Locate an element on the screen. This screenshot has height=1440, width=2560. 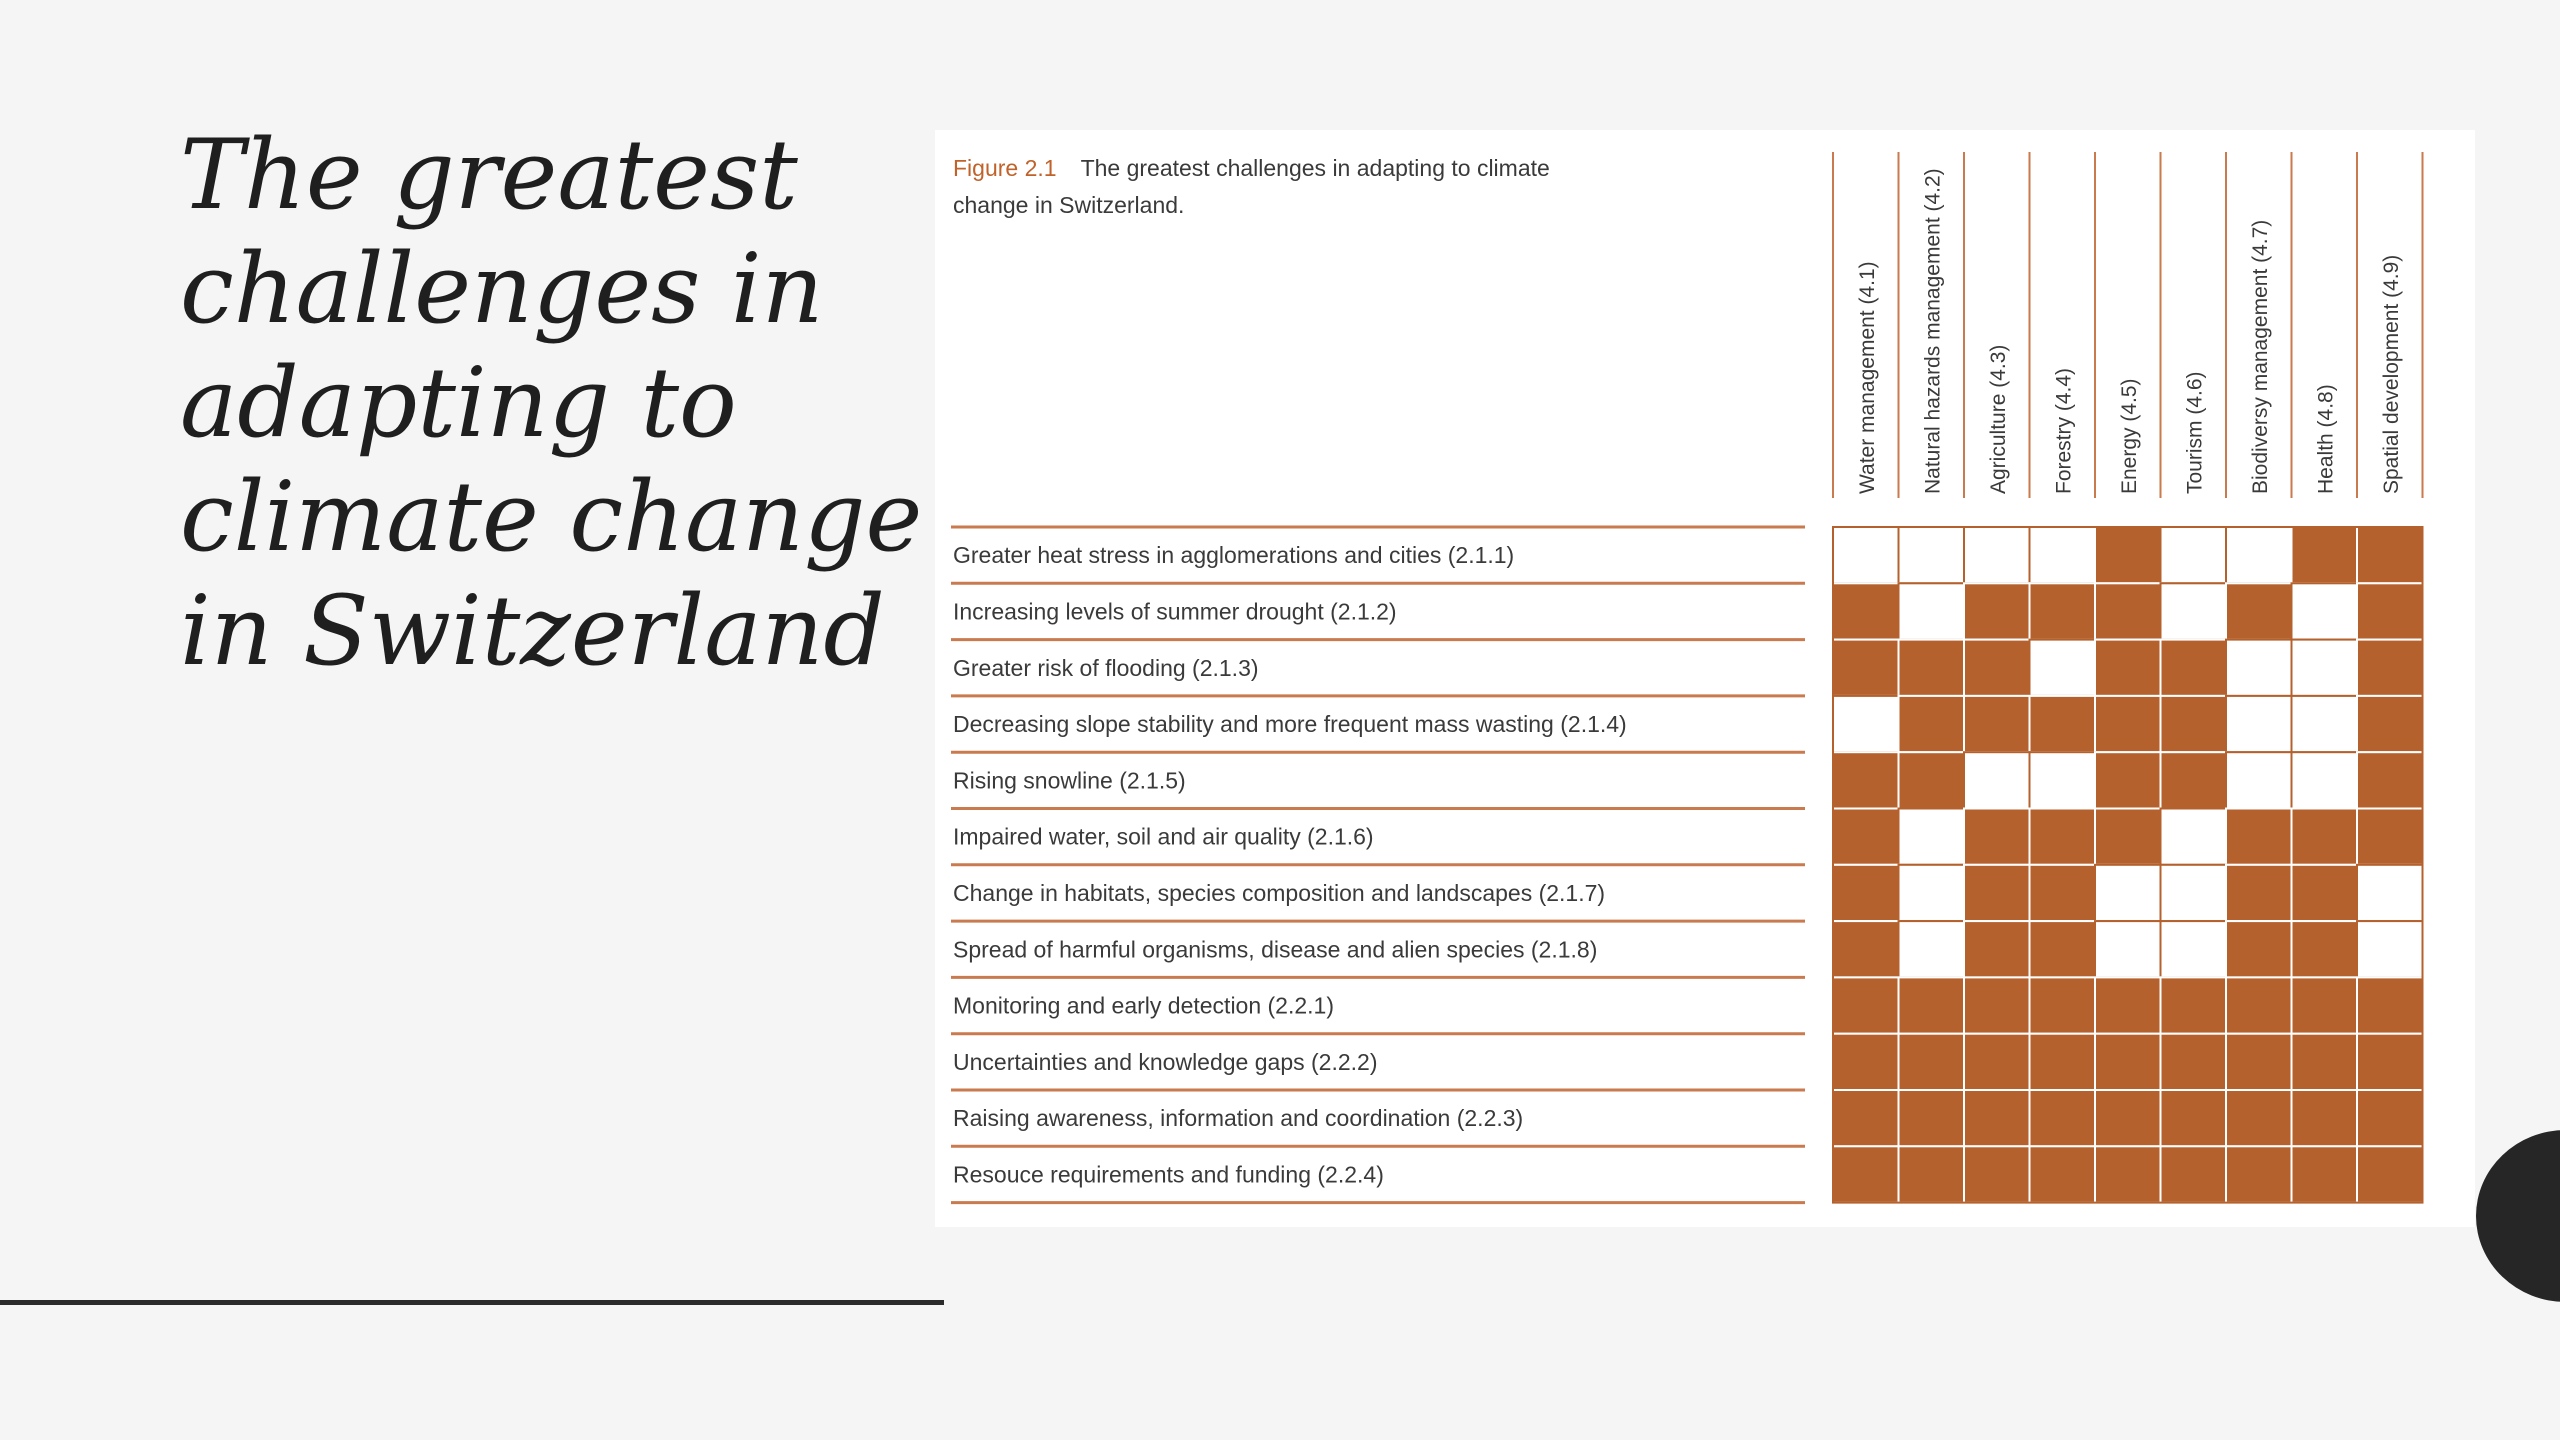
title-divider is located at coordinates (472, 1302).